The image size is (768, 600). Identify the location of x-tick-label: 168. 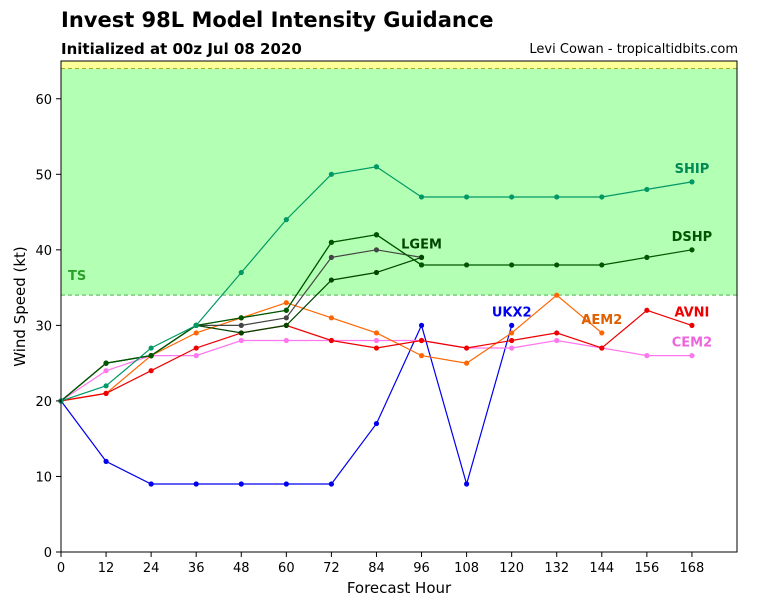
(692, 568).